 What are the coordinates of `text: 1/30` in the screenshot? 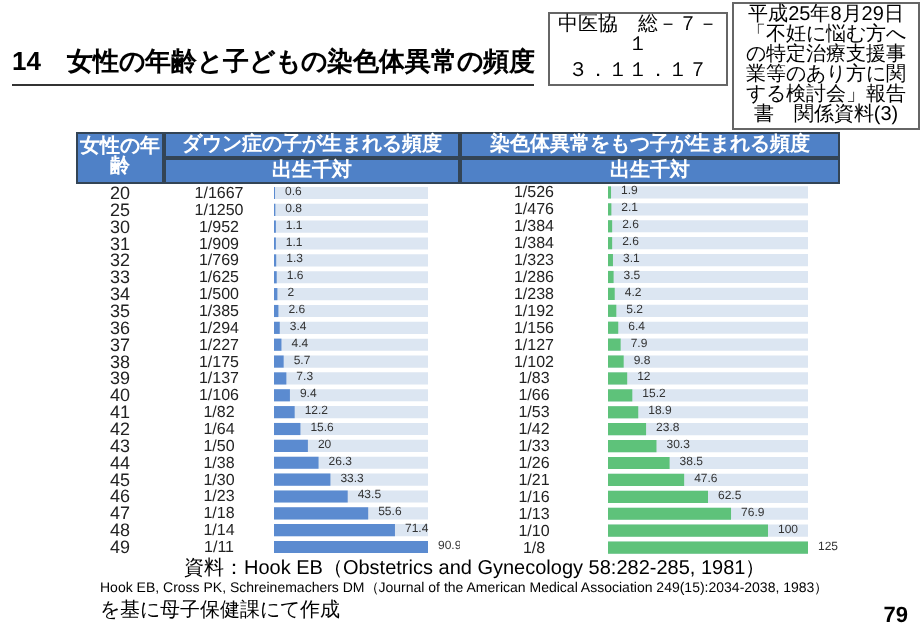 It's located at (219, 479).